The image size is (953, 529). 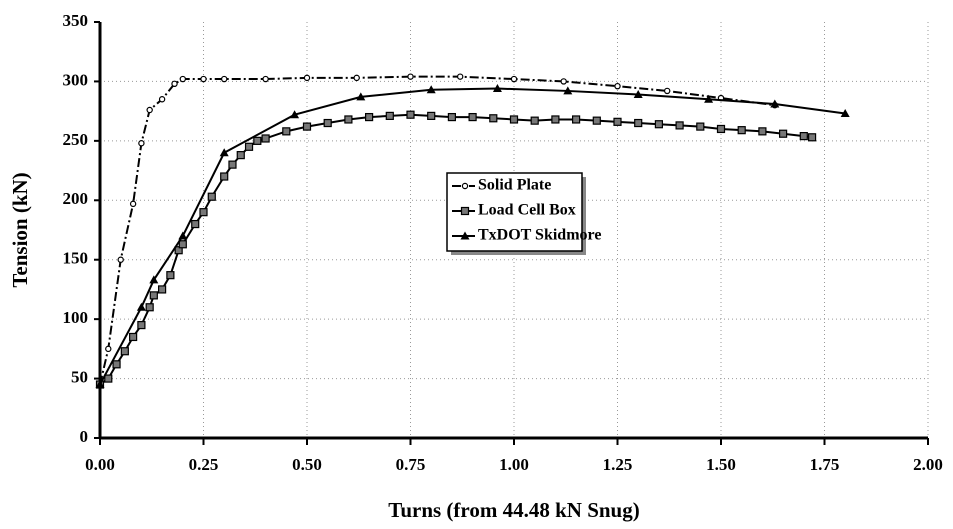 What do you see at coordinates (411, 464) in the screenshot?
I see `x-tick-label: 0.75` at bounding box center [411, 464].